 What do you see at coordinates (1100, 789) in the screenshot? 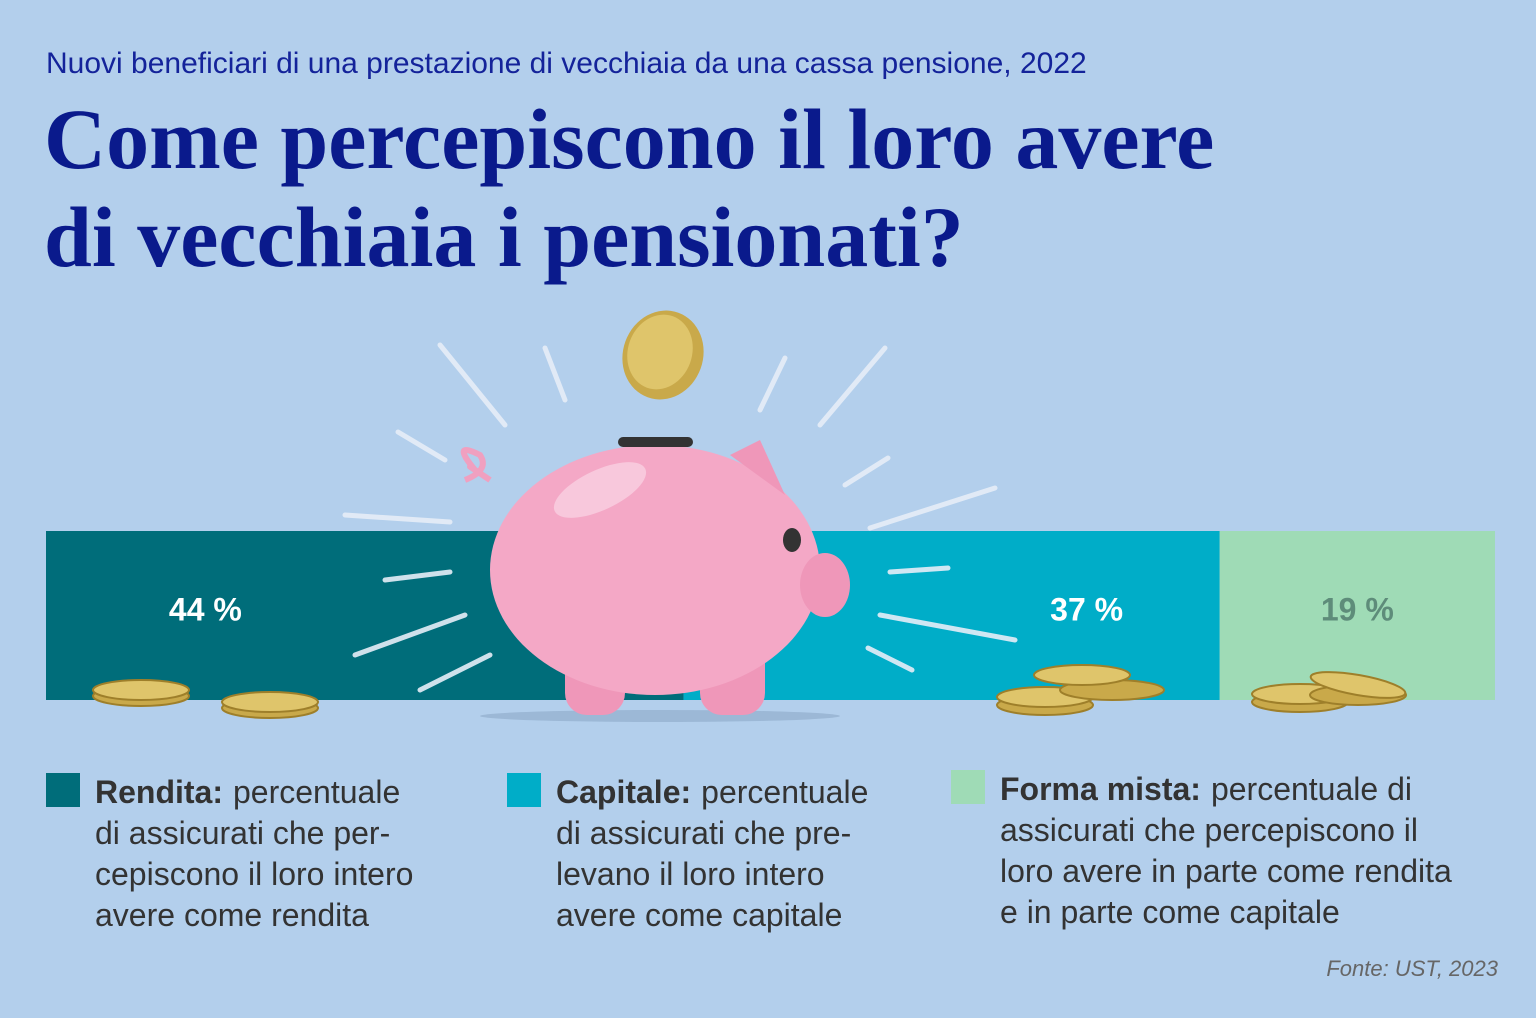
I see `legend-name: Forma mista:` at bounding box center [1100, 789].